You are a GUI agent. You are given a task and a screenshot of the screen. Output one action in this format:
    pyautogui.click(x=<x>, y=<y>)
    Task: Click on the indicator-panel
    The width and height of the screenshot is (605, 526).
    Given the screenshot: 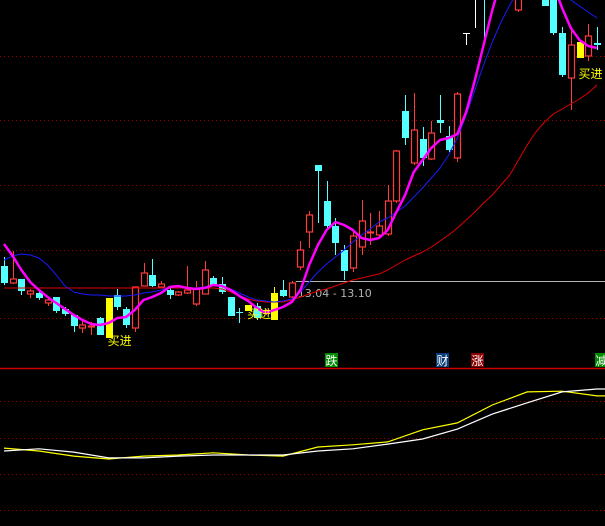 What is the action you would take?
    pyautogui.click(x=304, y=424)
    